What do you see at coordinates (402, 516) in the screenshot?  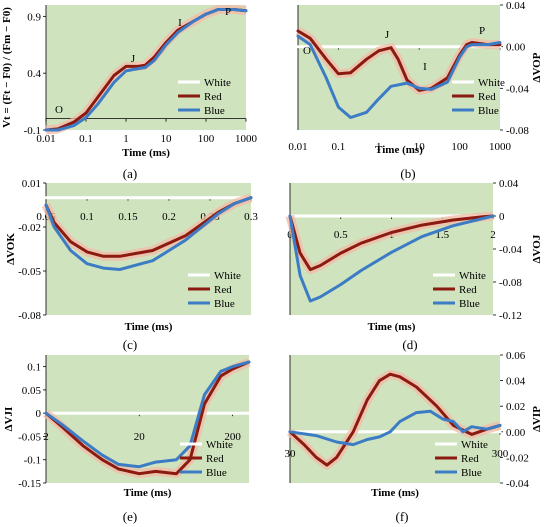 I see `panel-caption: (f)` at bounding box center [402, 516].